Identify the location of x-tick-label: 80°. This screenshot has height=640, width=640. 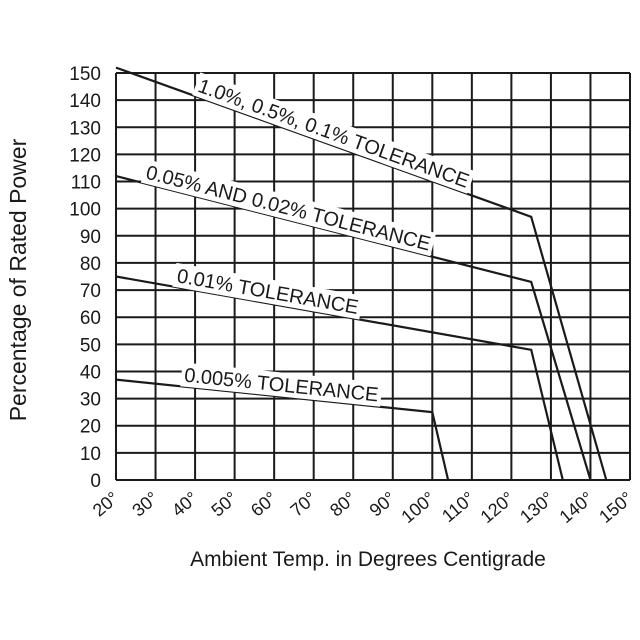
(343, 504).